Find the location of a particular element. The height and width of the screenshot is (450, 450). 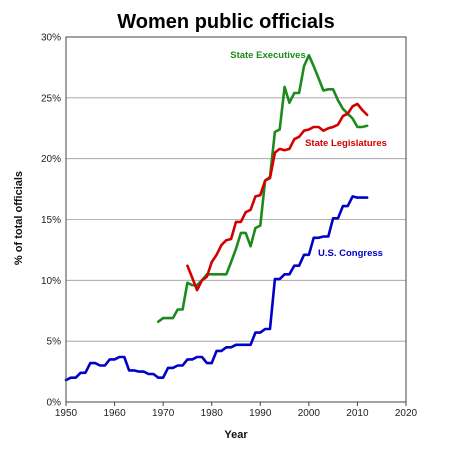

x-tick-label: 1980 is located at coordinates (212, 413).